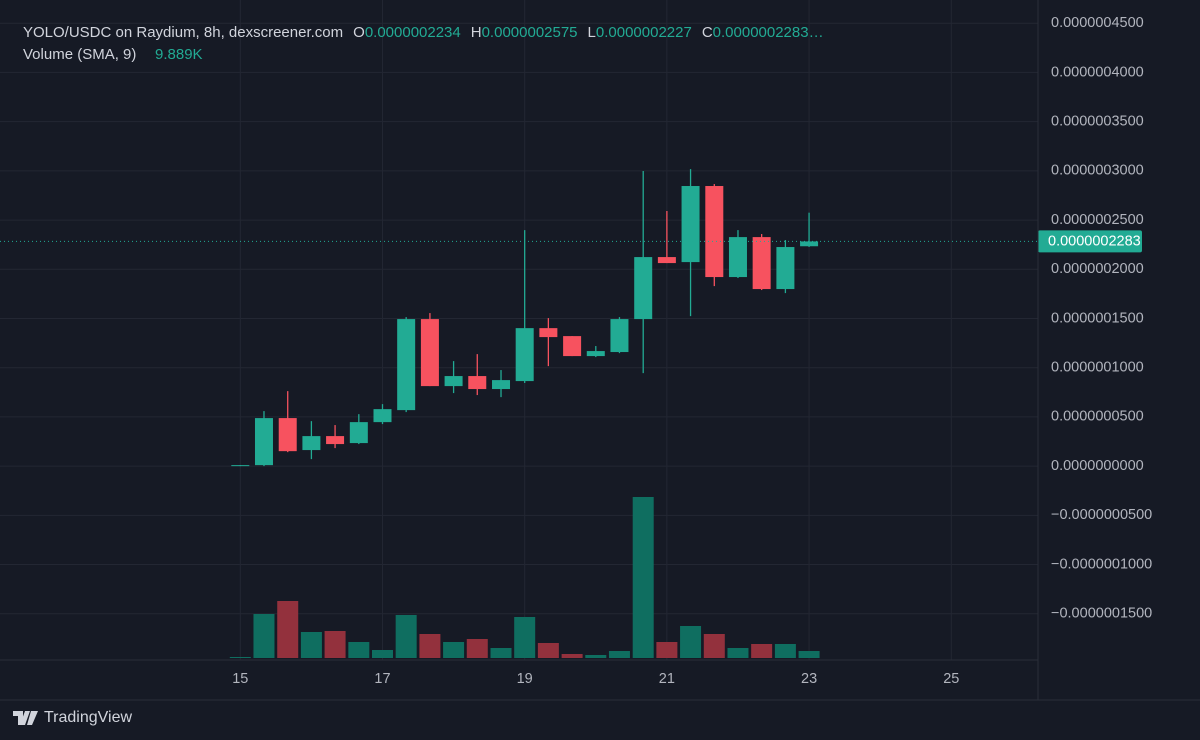 The height and width of the screenshot is (740, 1200). Describe the element at coordinates (413, 32) in the screenshot. I see `legend-value: 0.0000002234` at that location.